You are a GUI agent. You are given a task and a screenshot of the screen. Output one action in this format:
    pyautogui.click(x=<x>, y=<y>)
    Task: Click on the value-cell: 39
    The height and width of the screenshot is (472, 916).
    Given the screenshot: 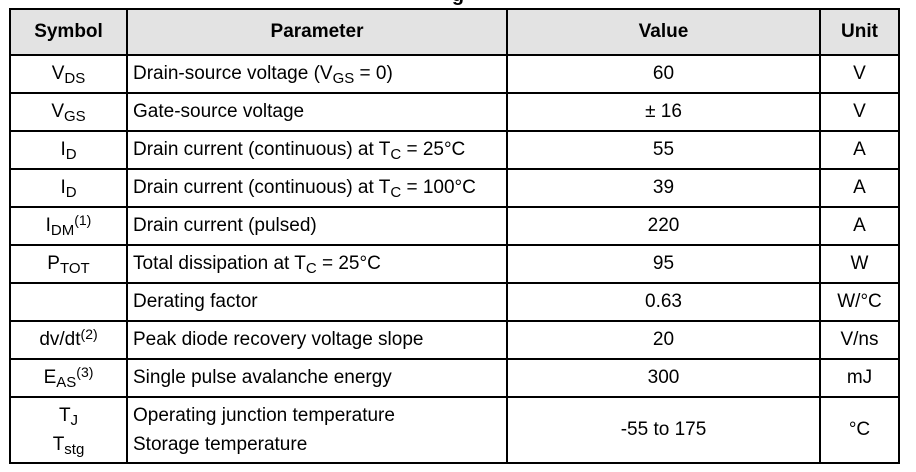 What is the action you would take?
    pyautogui.click(x=663, y=188)
    